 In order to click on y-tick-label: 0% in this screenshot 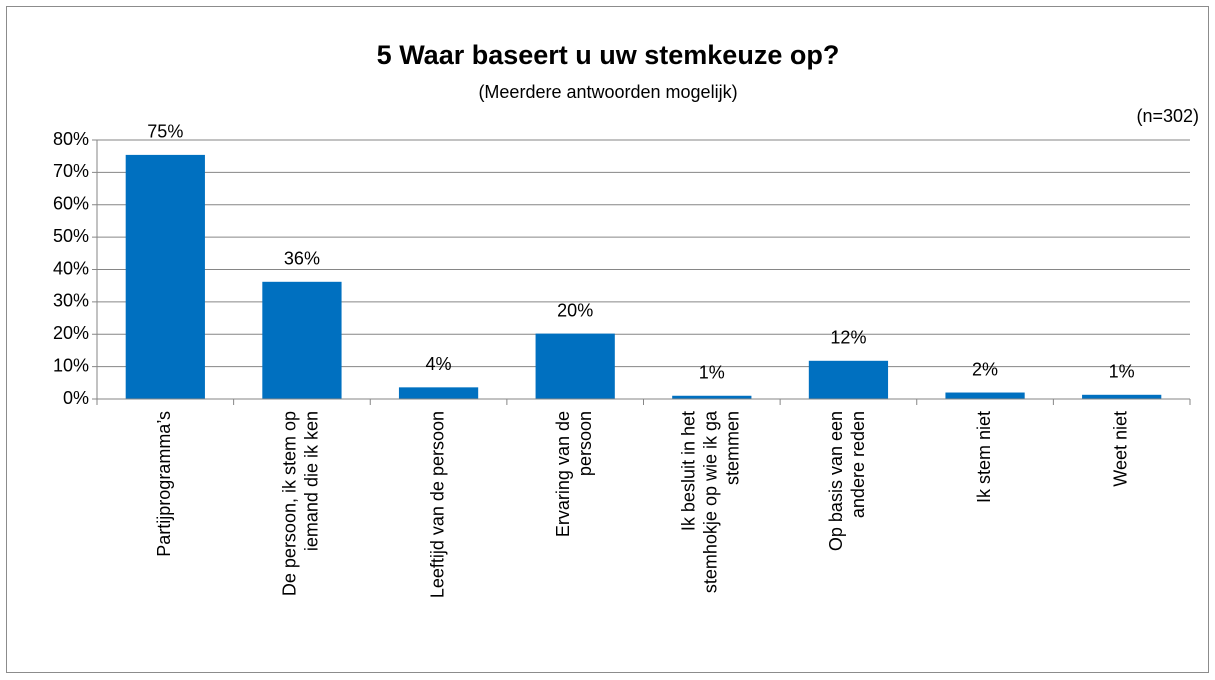, I will do `click(76, 398)`.